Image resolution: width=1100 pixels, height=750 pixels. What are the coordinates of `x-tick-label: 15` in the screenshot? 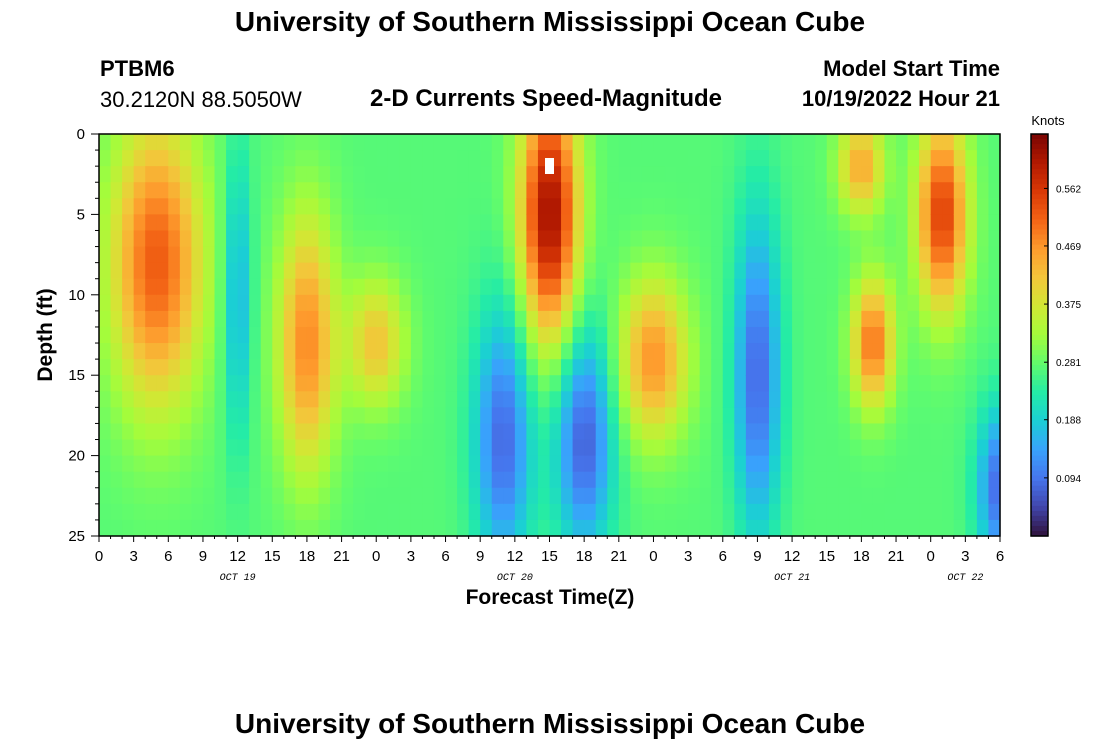 It's located at (272, 556).